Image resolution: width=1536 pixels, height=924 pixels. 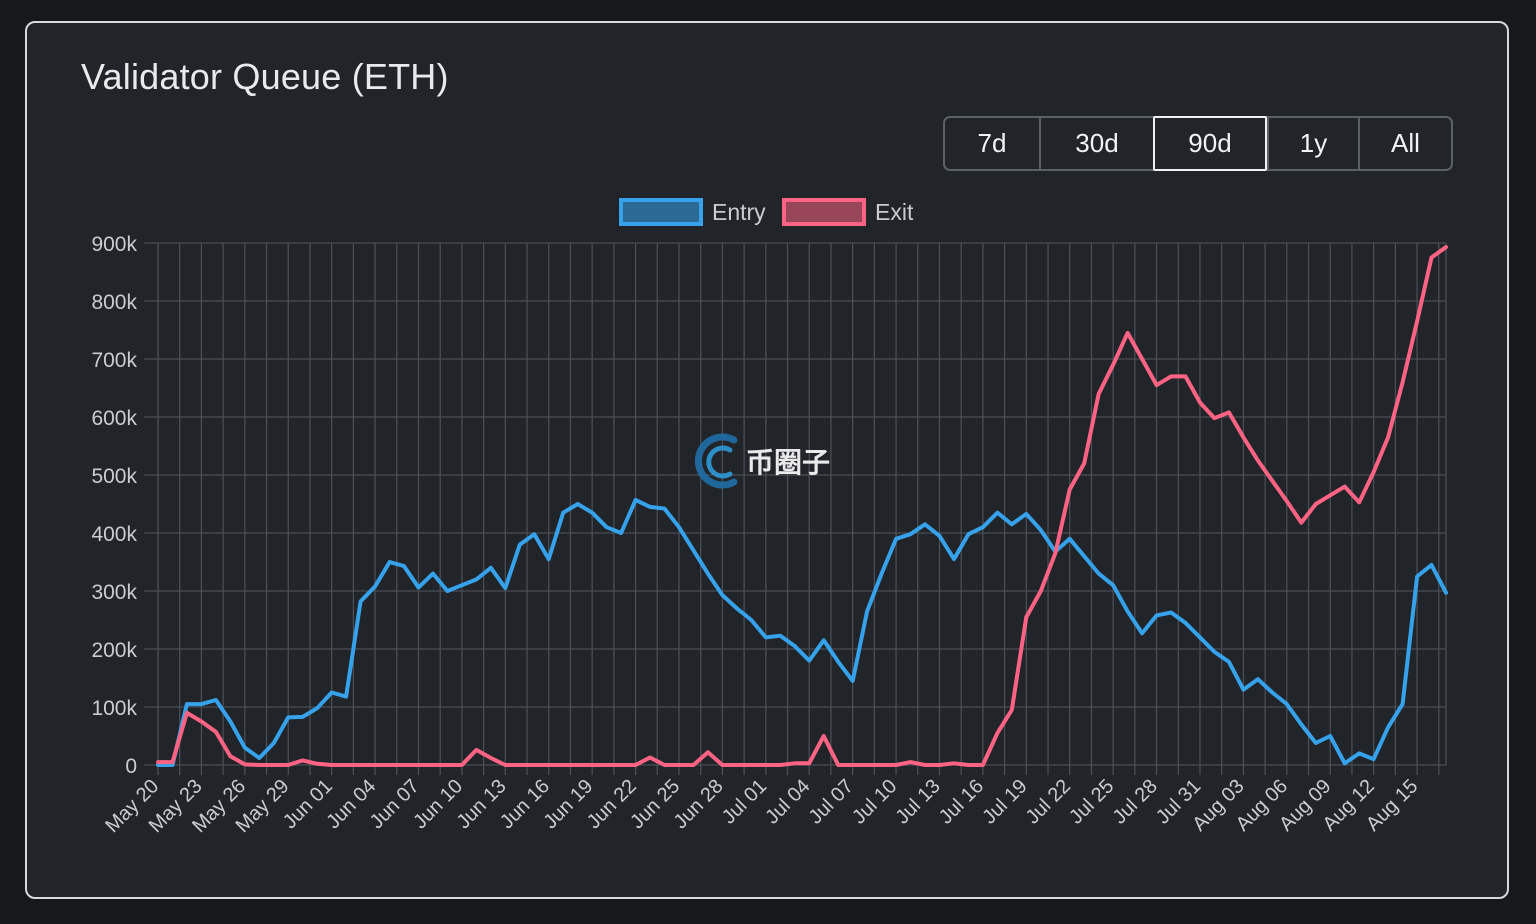 I want to click on range-all-button: All, so click(x=1404, y=143).